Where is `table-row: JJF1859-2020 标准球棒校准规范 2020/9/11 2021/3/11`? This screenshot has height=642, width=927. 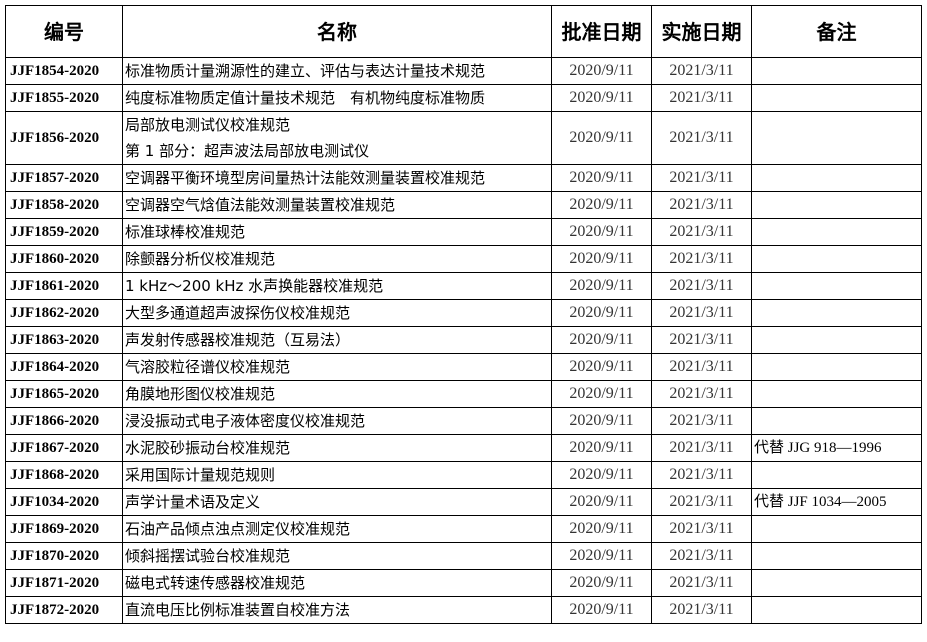 table-row: JJF1859-2020 标准球棒校准规范 2020/9/11 2021/3/11 is located at coordinates (463, 232).